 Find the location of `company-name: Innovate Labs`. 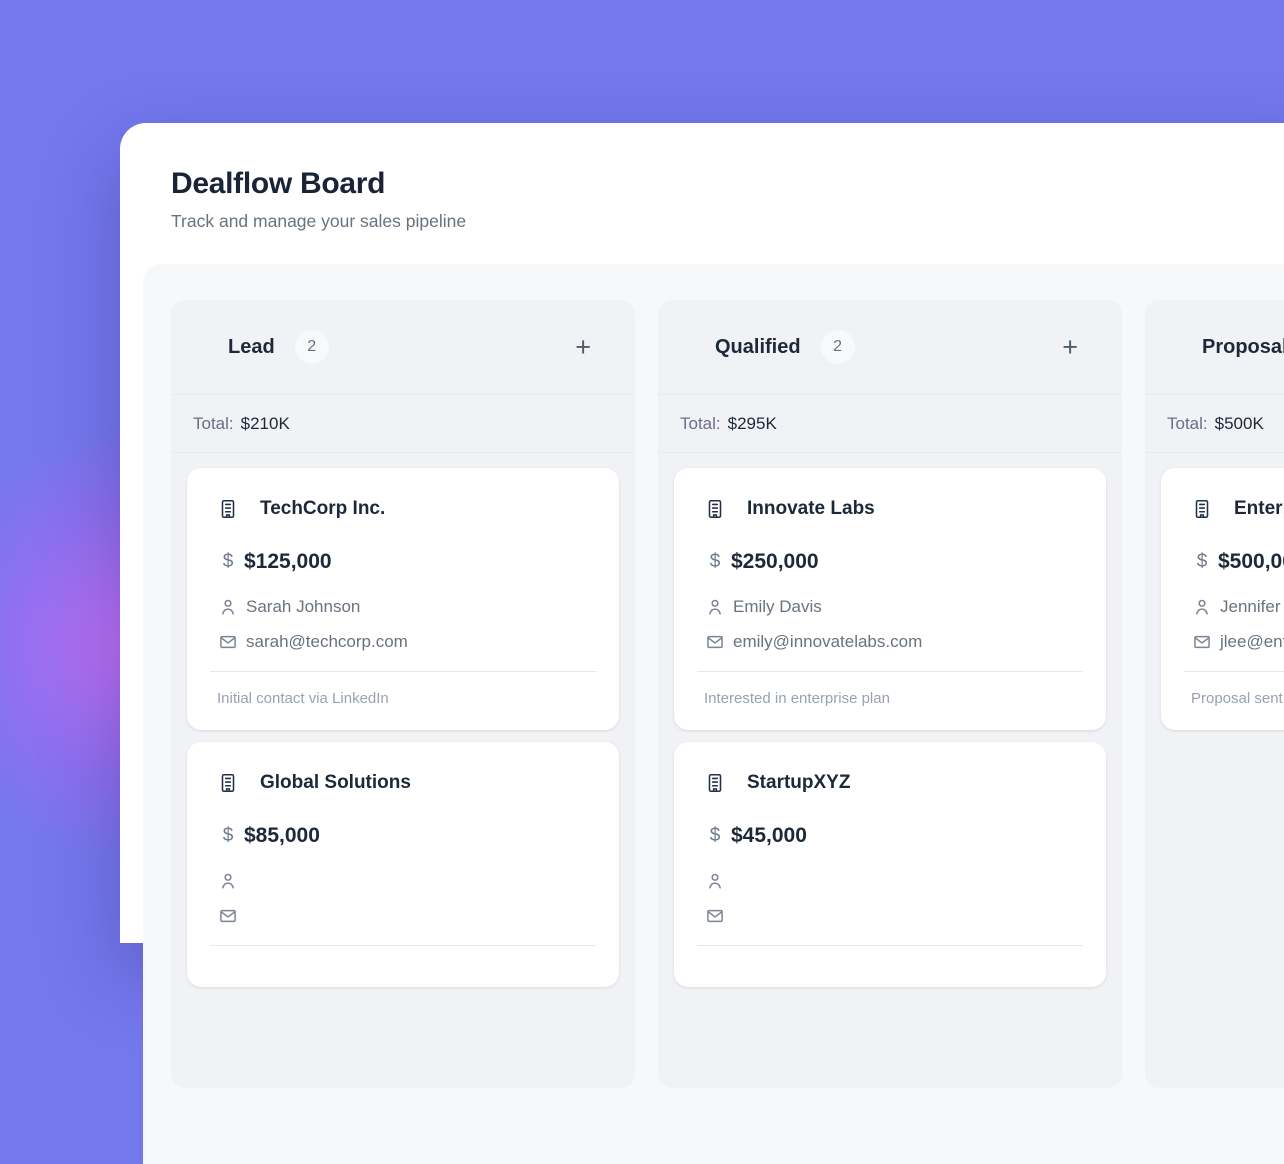

company-name: Innovate Labs is located at coordinates (811, 508).